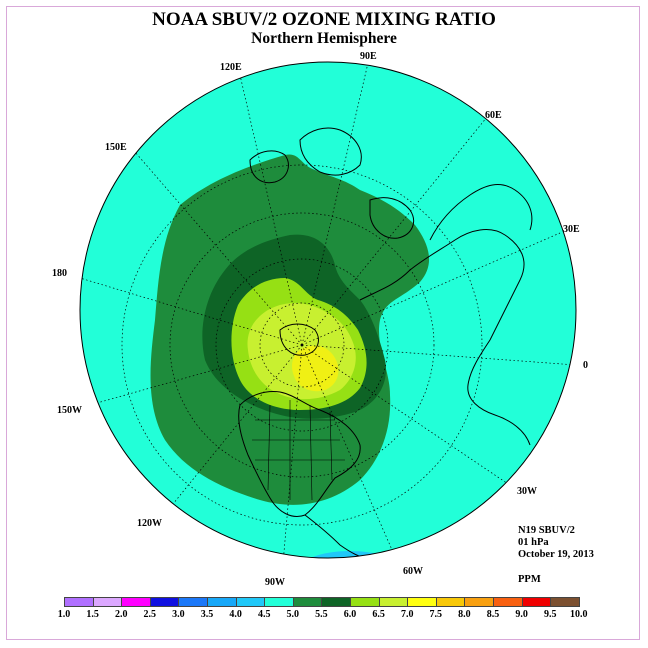  Describe the element at coordinates (121, 614) in the screenshot. I see `colorbar-tick-label: 2.0` at that location.